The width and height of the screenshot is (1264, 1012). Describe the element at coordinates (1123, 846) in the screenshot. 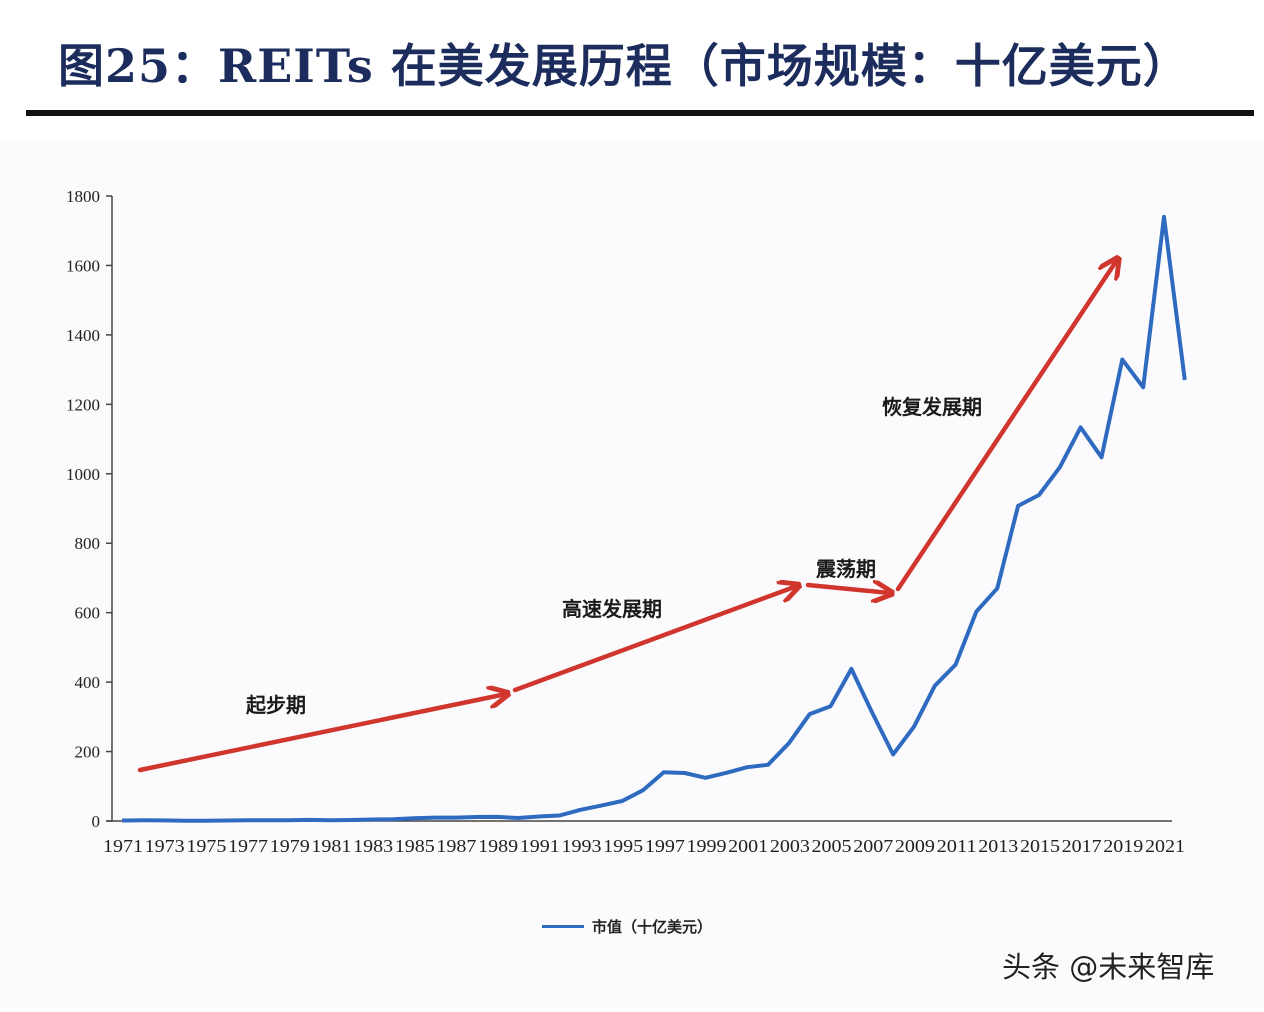

I see `x-tick-label: 2019` at that location.